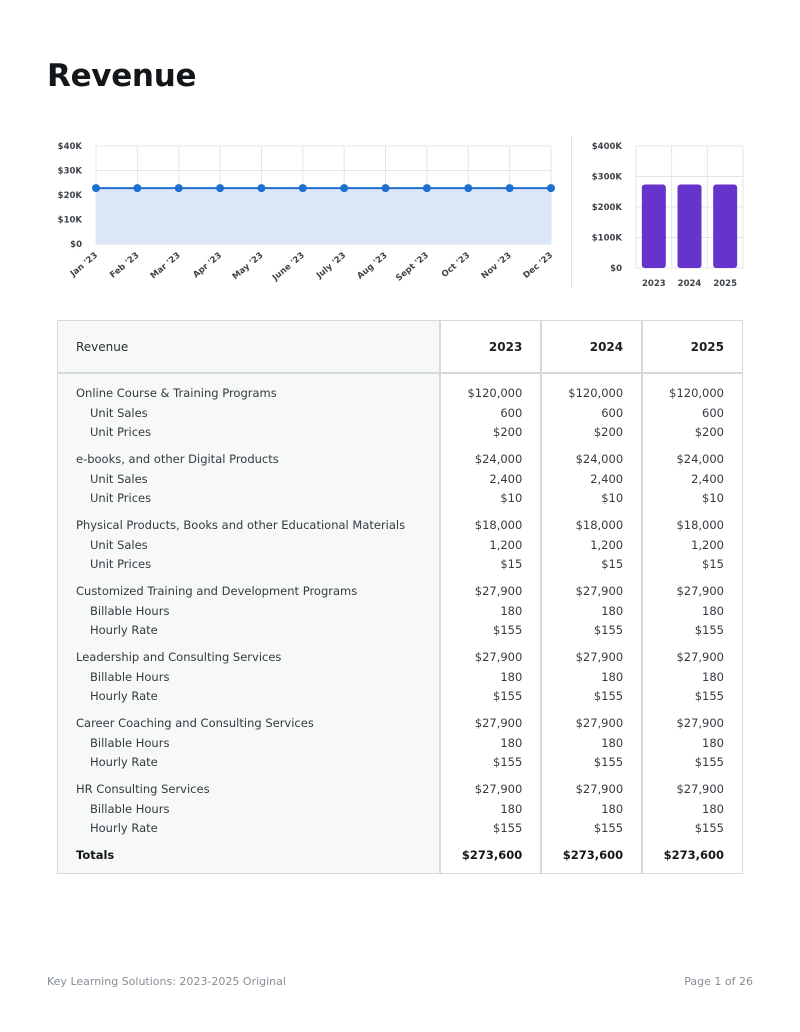  What do you see at coordinates (166, 266) in the screenshot?
I see `x-tick-label: Mar '23` at bounding box center [166, 266].